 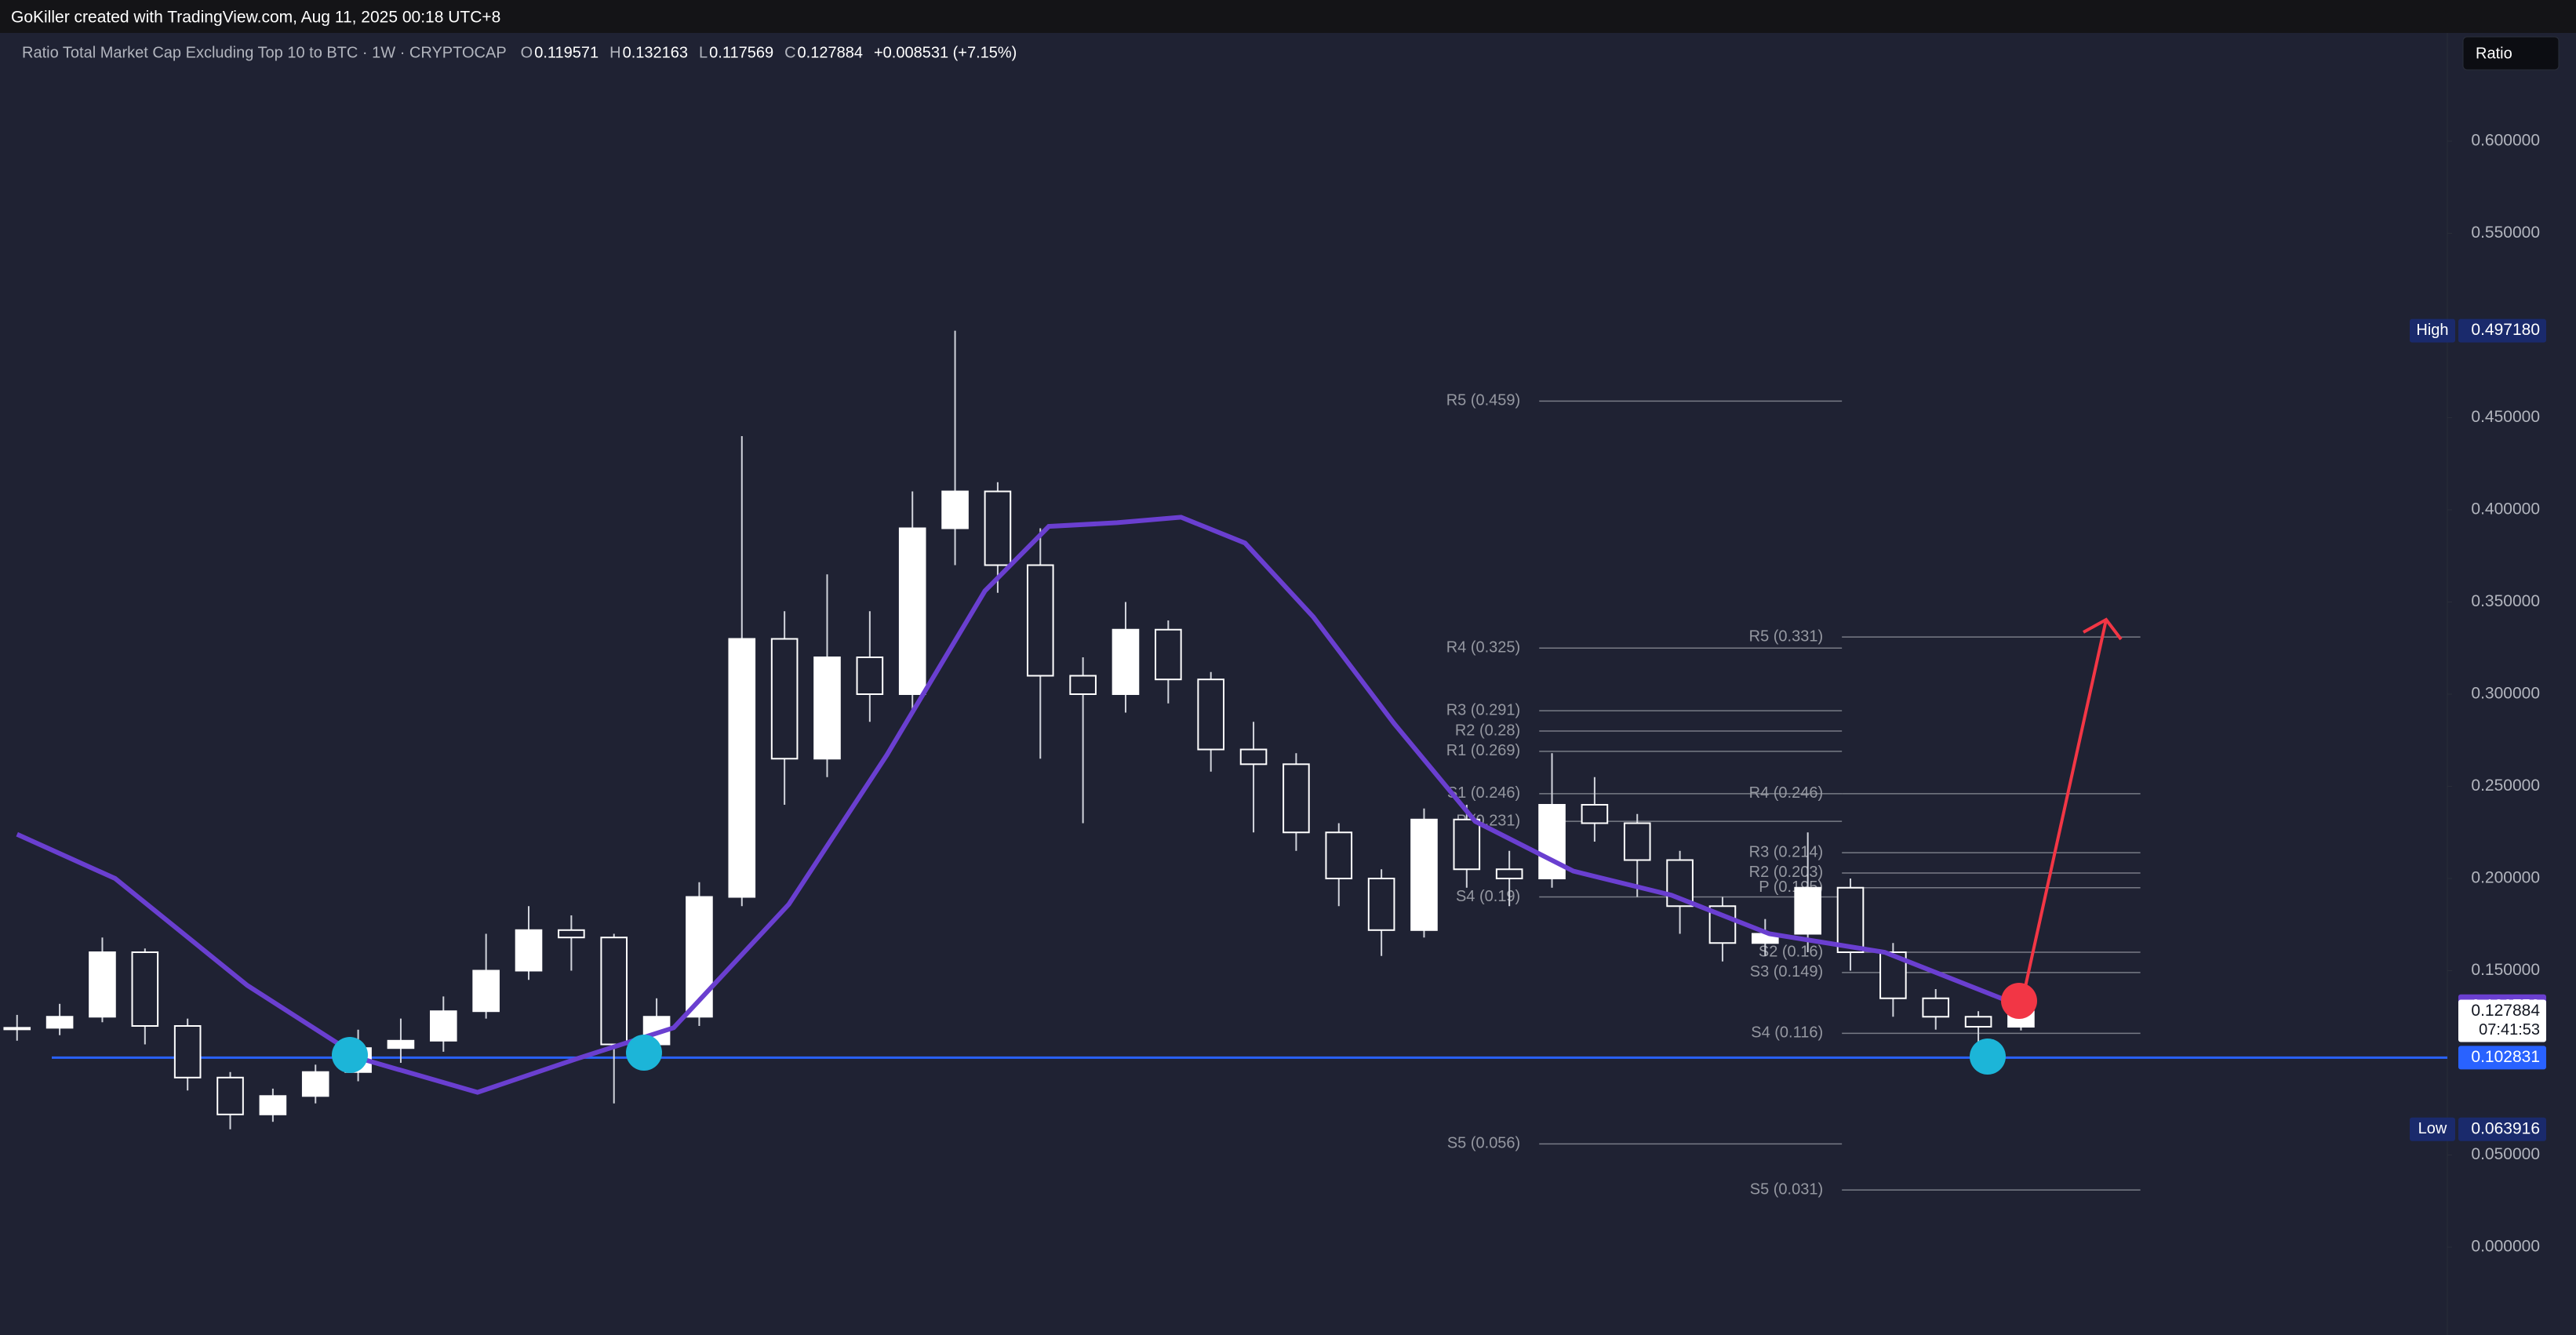 What do you see at coordinates (1786, 872) in the screenshot?
I see `pivot-label: R2 (0.203)` at bounding box center [1786, 872].